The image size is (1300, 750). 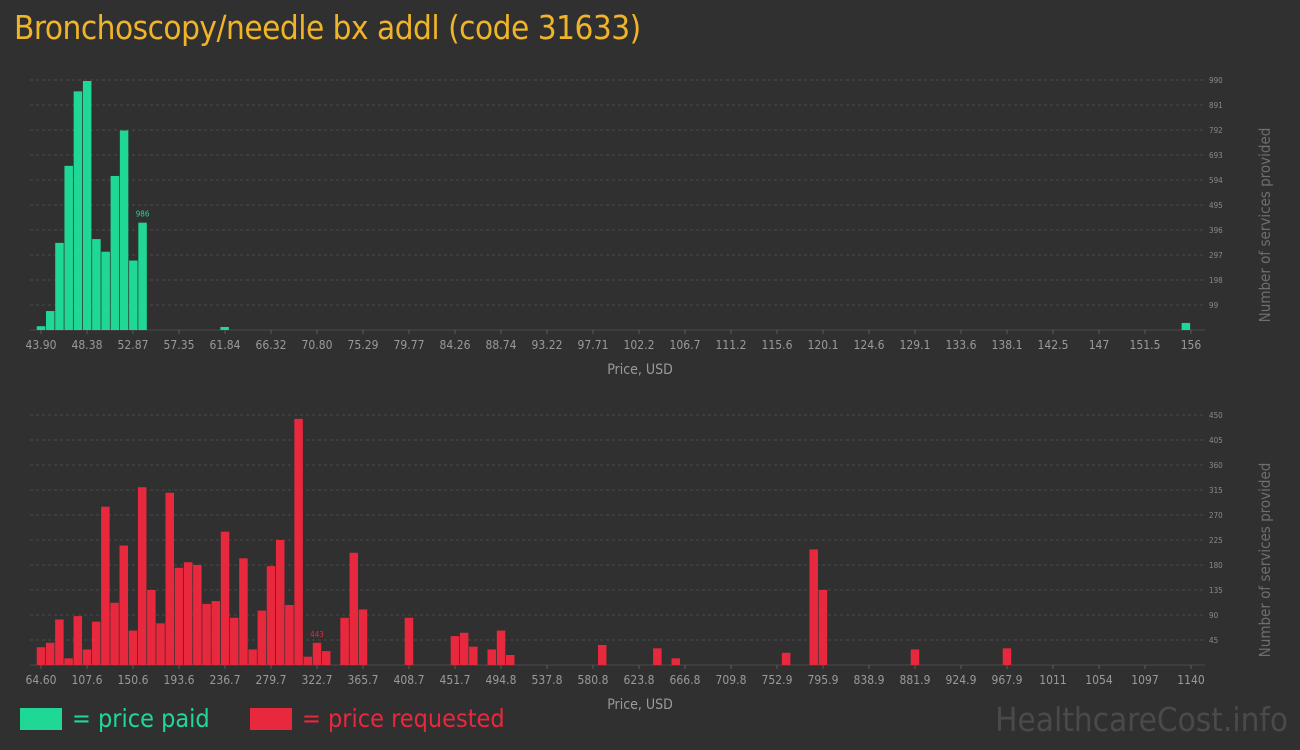 What do you see at coordinates (961, 680) in the screenshot?
I see `x-tick-label: 924.9` at bounding box center [961, 680].